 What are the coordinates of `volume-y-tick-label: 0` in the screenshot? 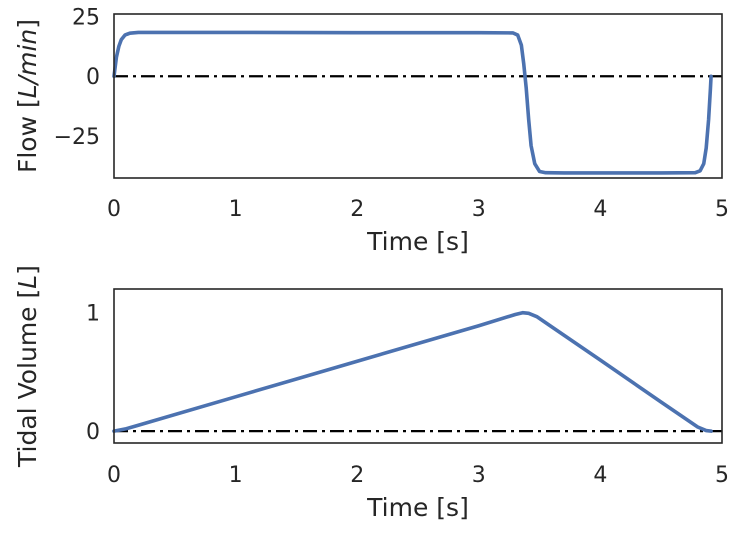 It's located at (93, 432).